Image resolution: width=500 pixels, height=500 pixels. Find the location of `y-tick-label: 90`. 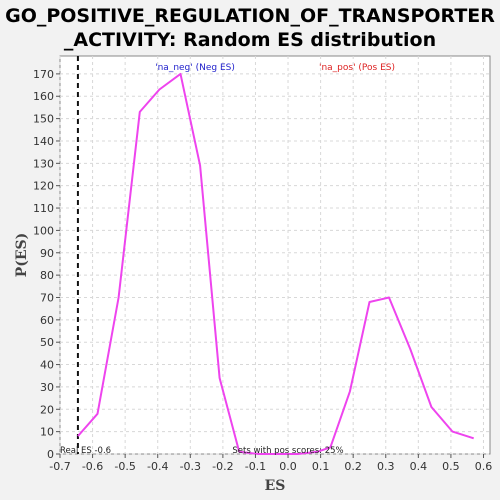

y-tick-label: 90 is located at coordinates (47, 253).